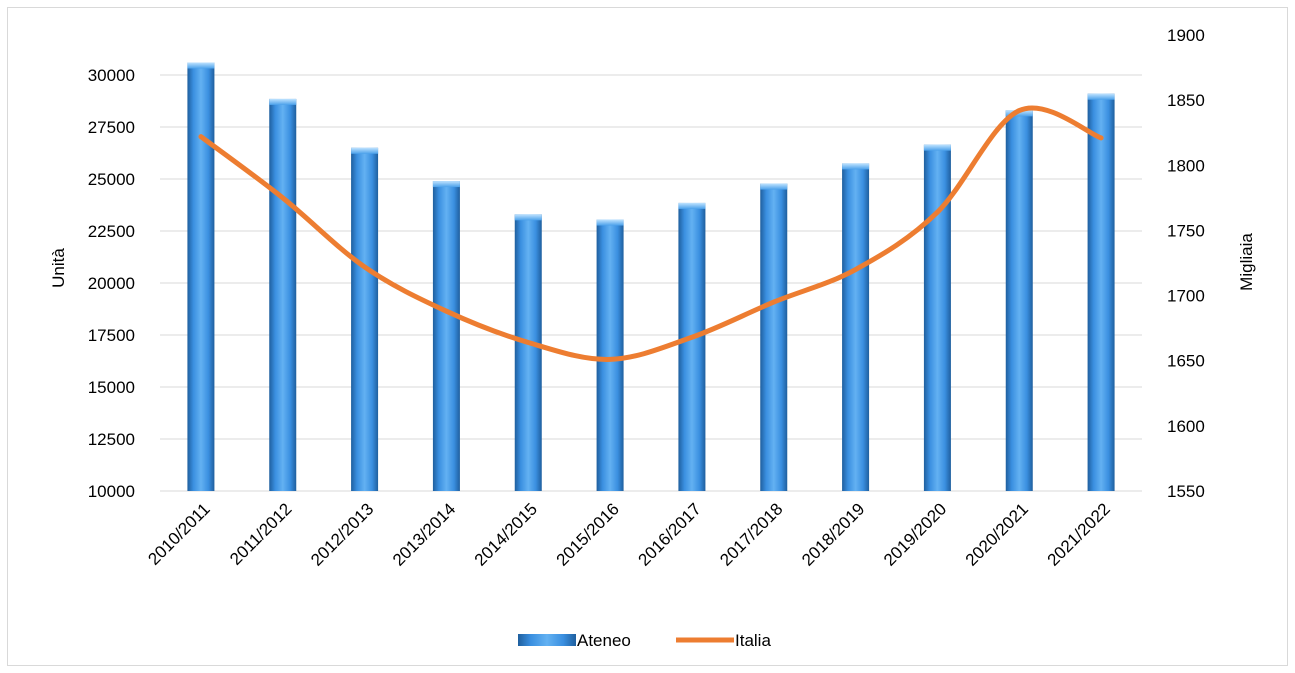 This screenshot has height=673, width=1295. Describe the element at coordinates (342, 534) in the screenshot. I see `x-tick-label: 2012/2013` at that location.